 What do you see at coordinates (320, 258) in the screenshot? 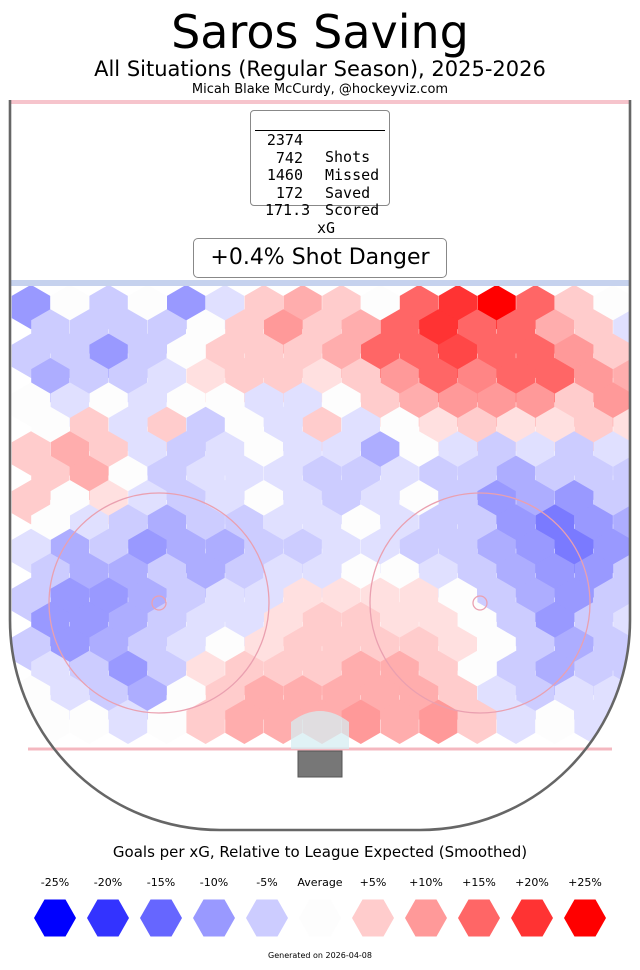
I see `shot-danger-badge: +0.4% Shot Danger` at bounding box center [320, 258].